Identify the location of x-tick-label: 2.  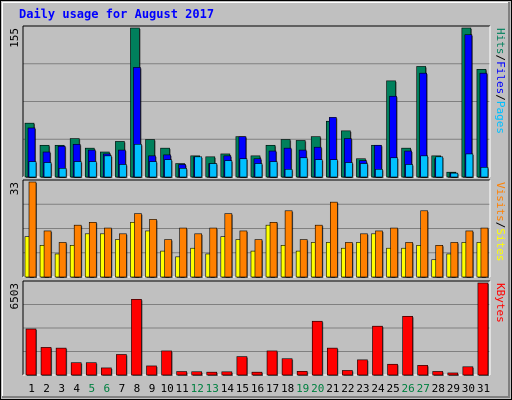
(46, 388).